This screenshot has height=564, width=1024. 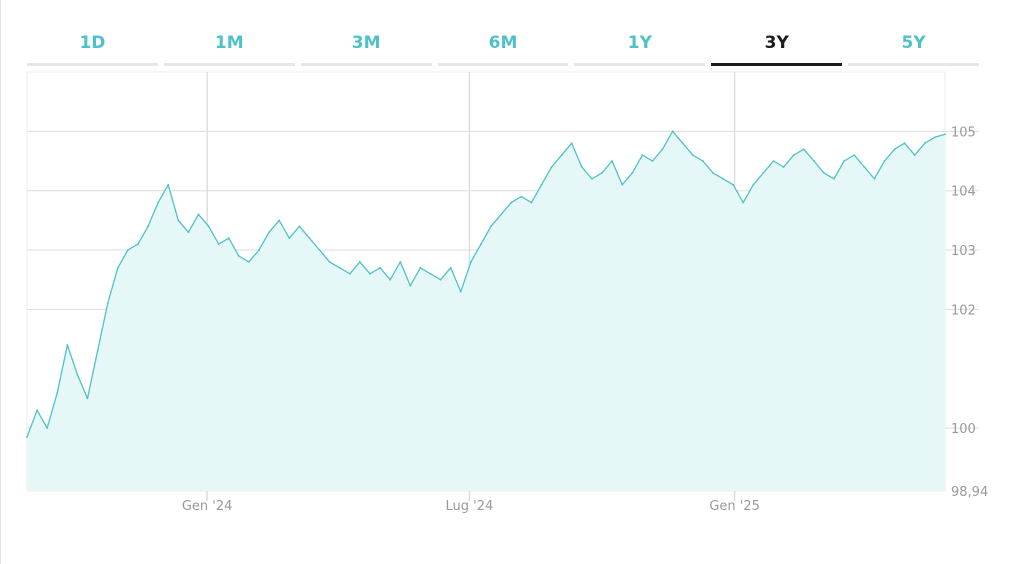 I want to click on tab-1y: 1Y, so click(x=640, y=48).